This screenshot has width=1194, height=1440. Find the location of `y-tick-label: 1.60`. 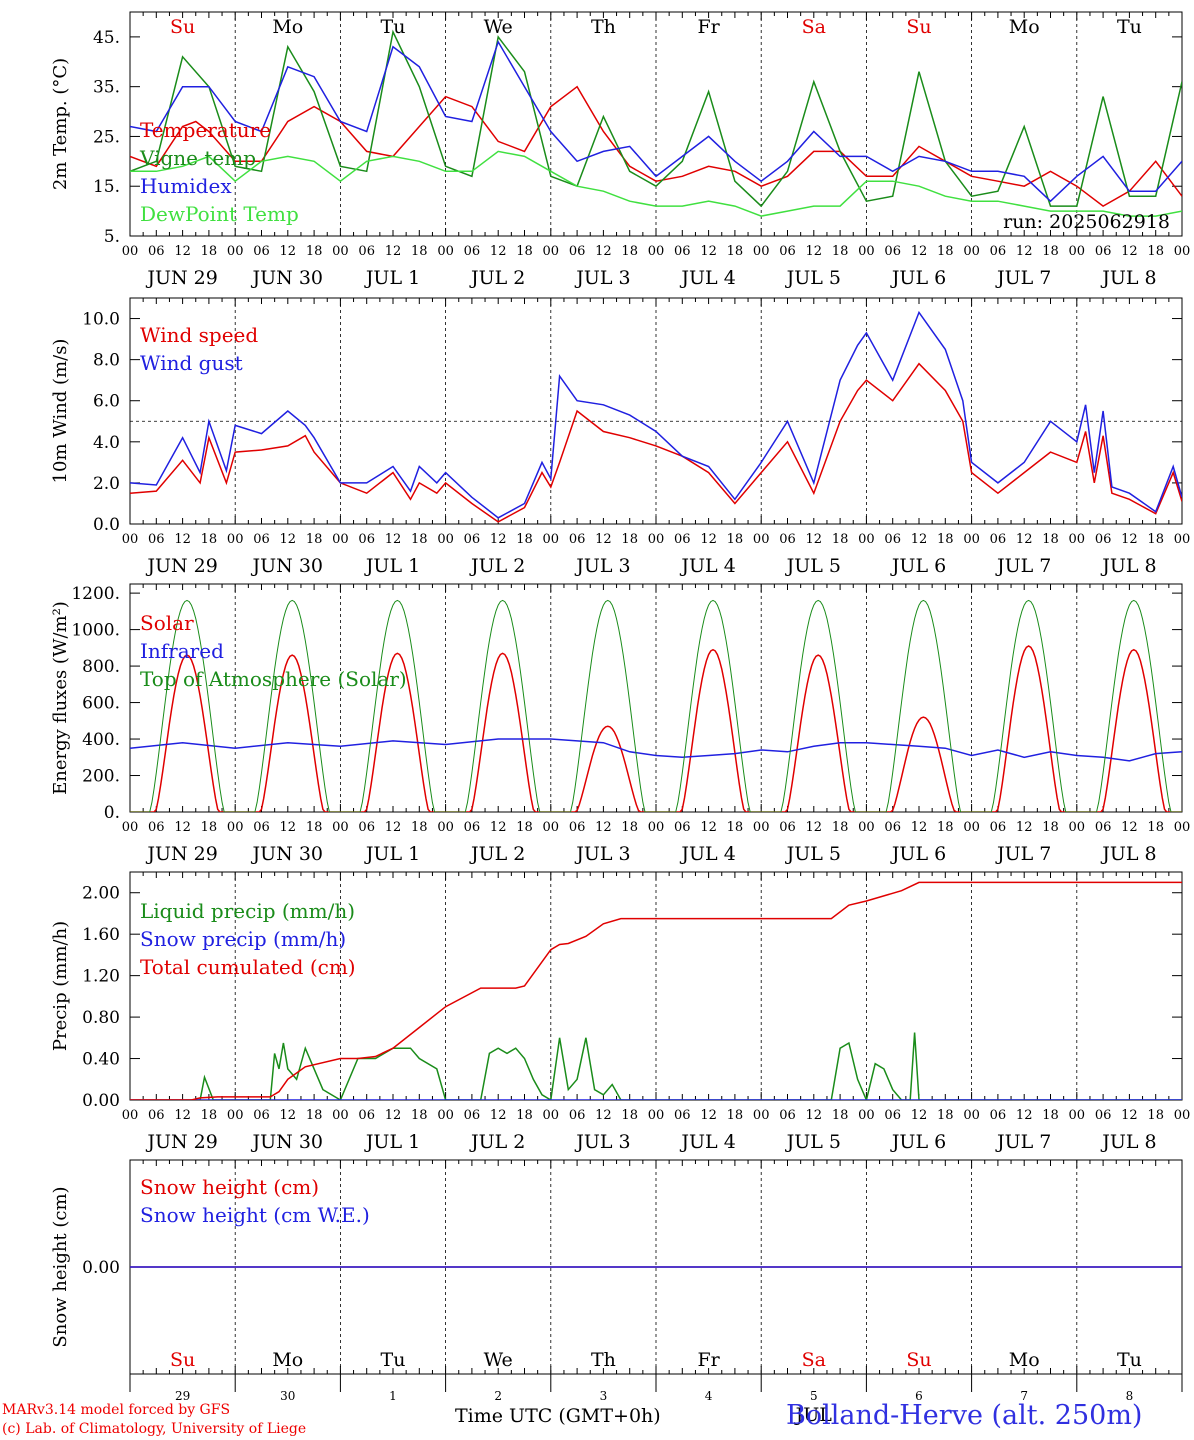

y-tick-label: 1.60 is located at coordinates (101, 935).